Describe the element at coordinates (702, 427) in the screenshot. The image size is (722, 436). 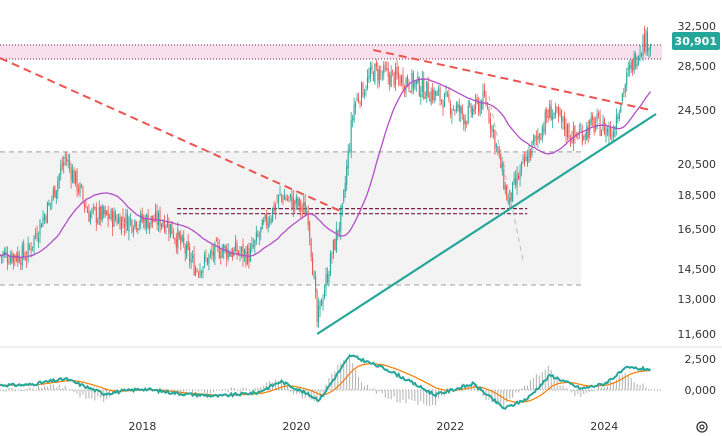
I see `gear-icon` at that location.